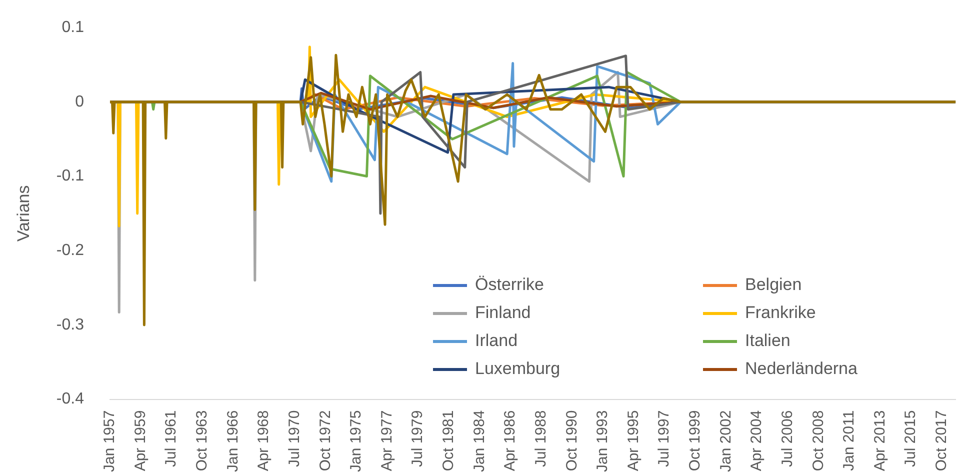 This screenshot has width=963, height=475. What do you see at coordinates (849, 440) in the screenshot?
I see `x-tick-label: Jan 2011` at bounding box center [849, 440].